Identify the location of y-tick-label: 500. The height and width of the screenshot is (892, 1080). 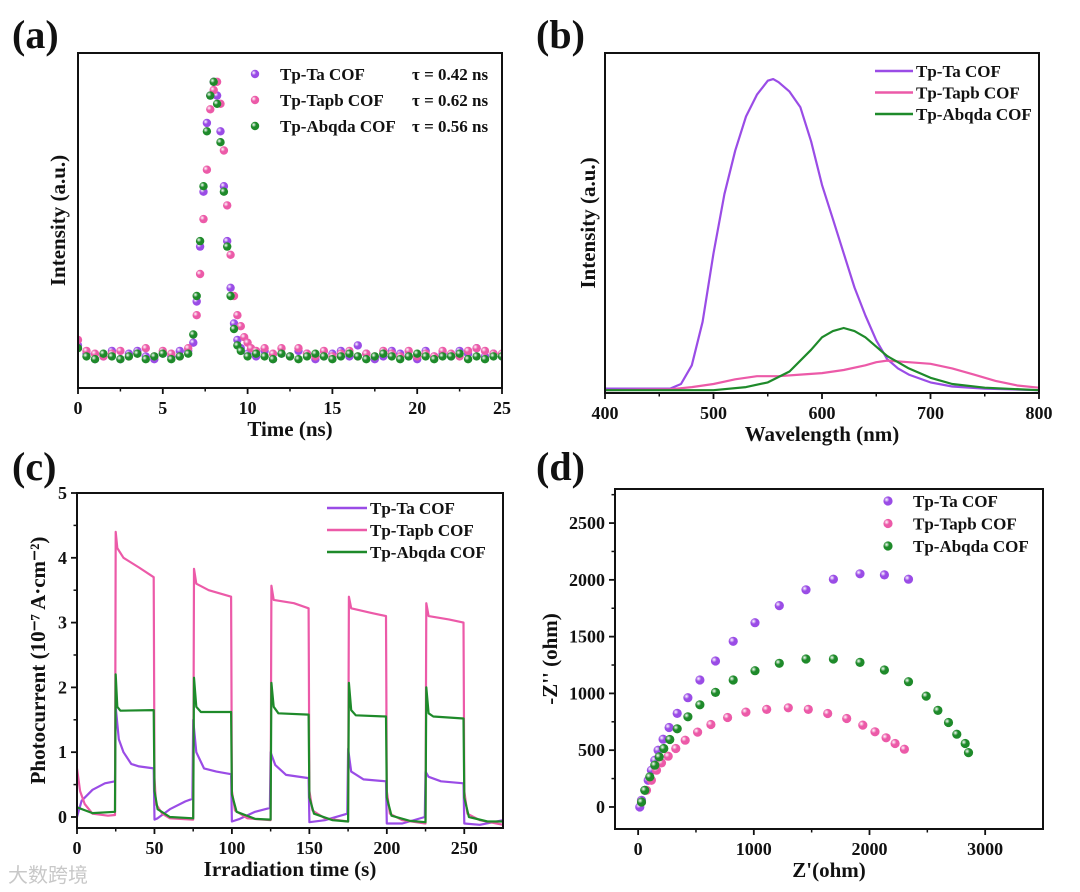
(591, 750).